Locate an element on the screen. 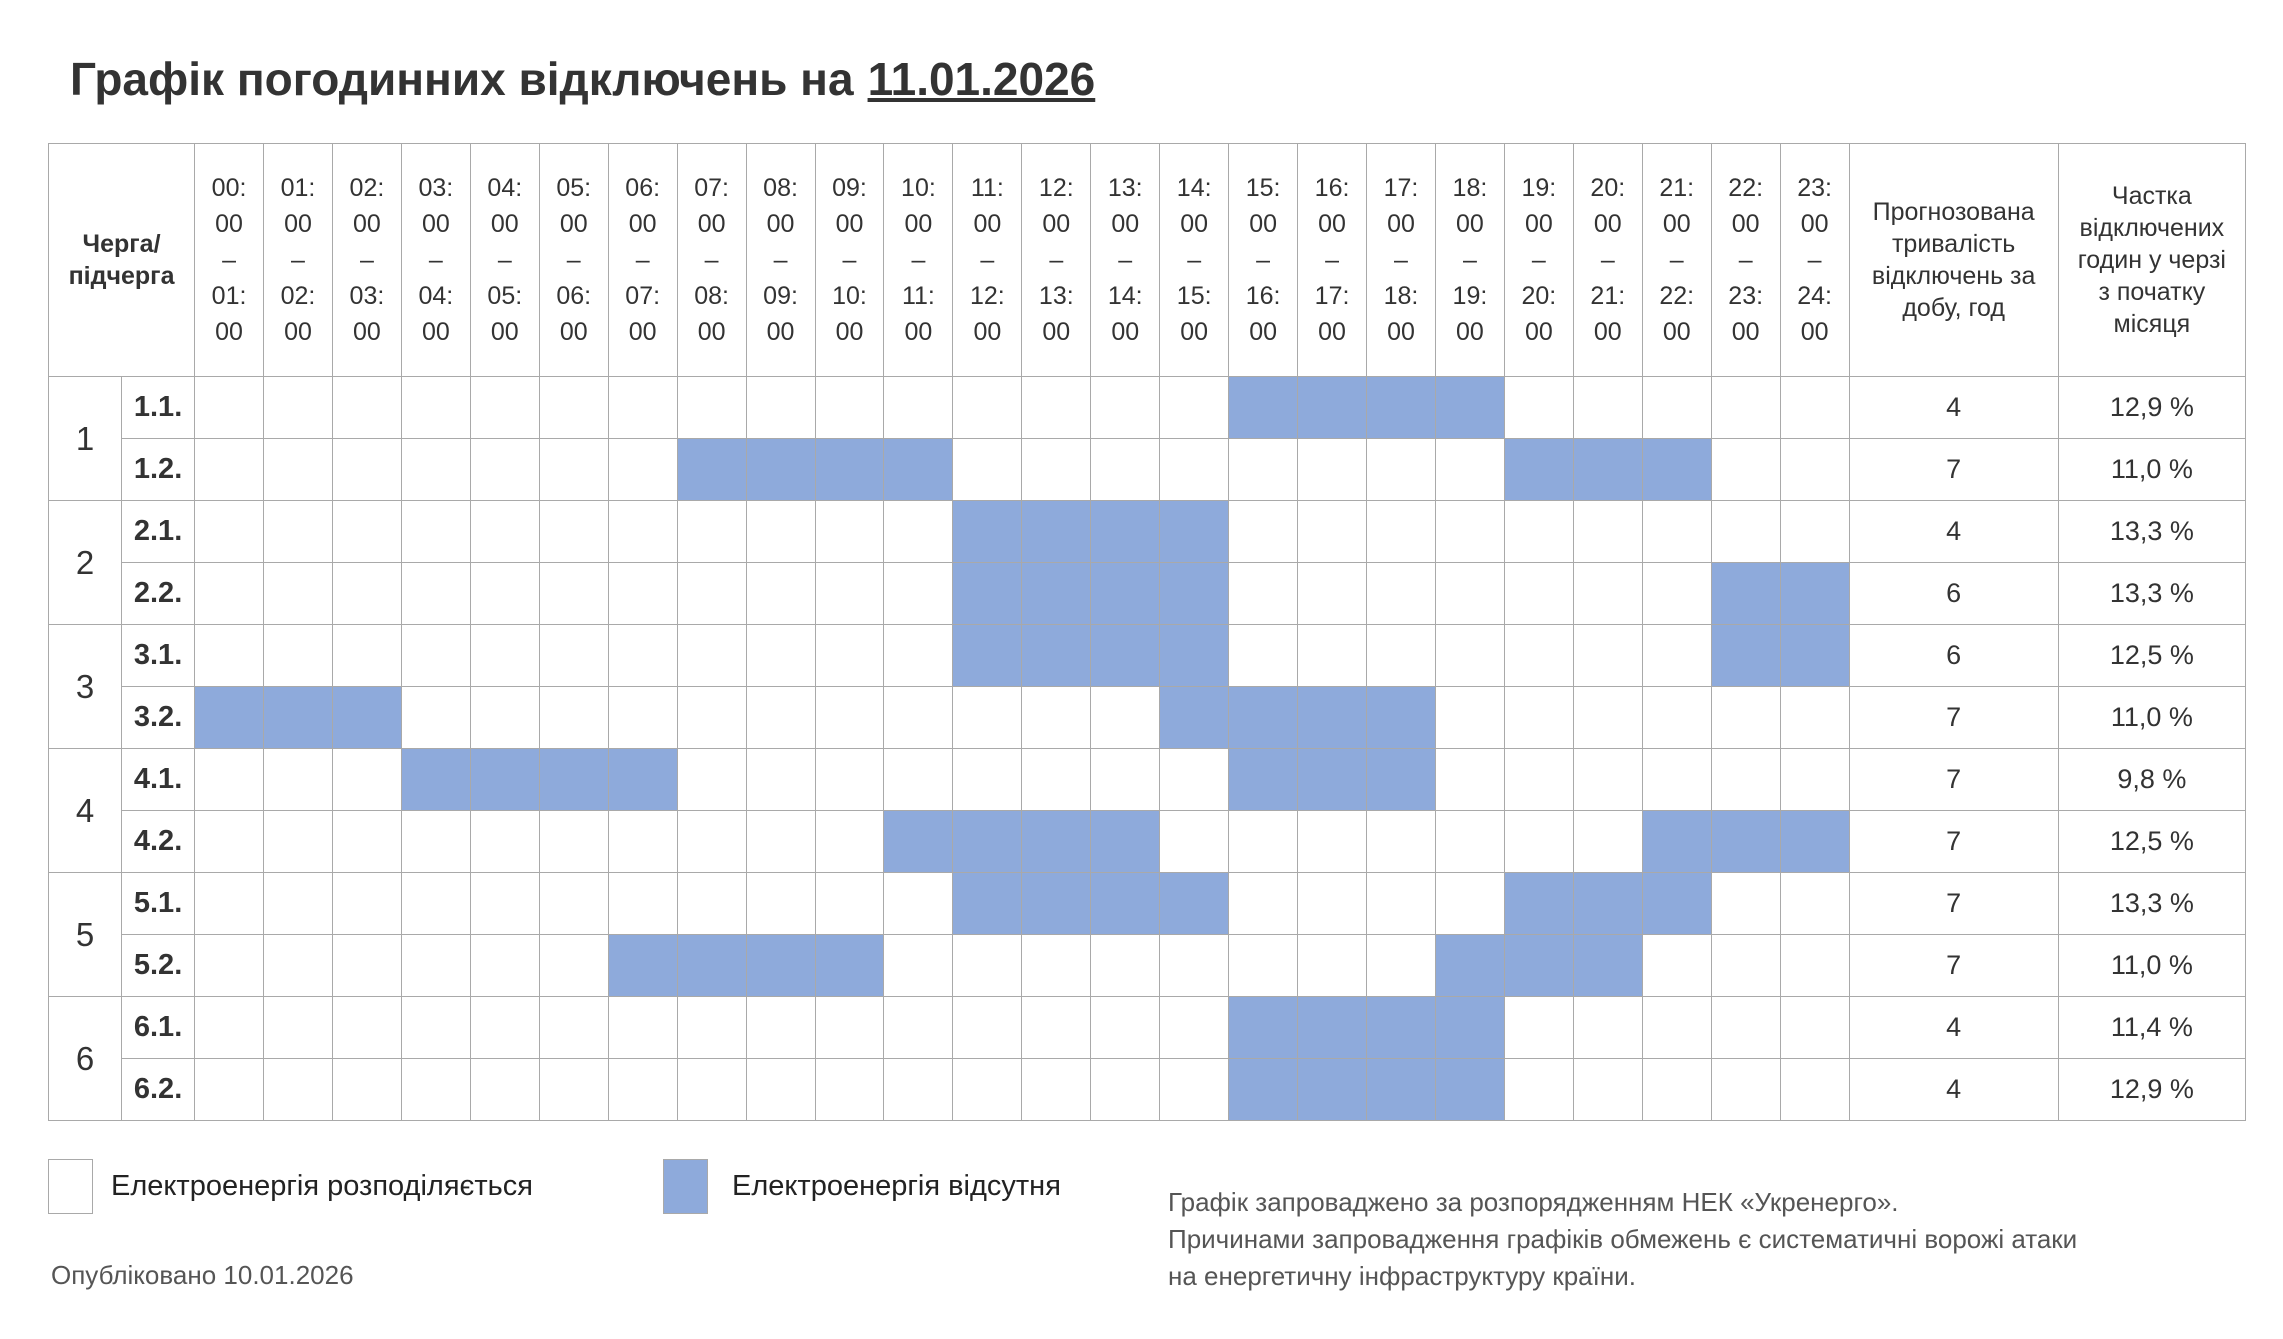 The width and height of the screenshot is (2283, 1339). header-hour: 22: 00 – 23: 00 is located at coordinates (1745, 260).